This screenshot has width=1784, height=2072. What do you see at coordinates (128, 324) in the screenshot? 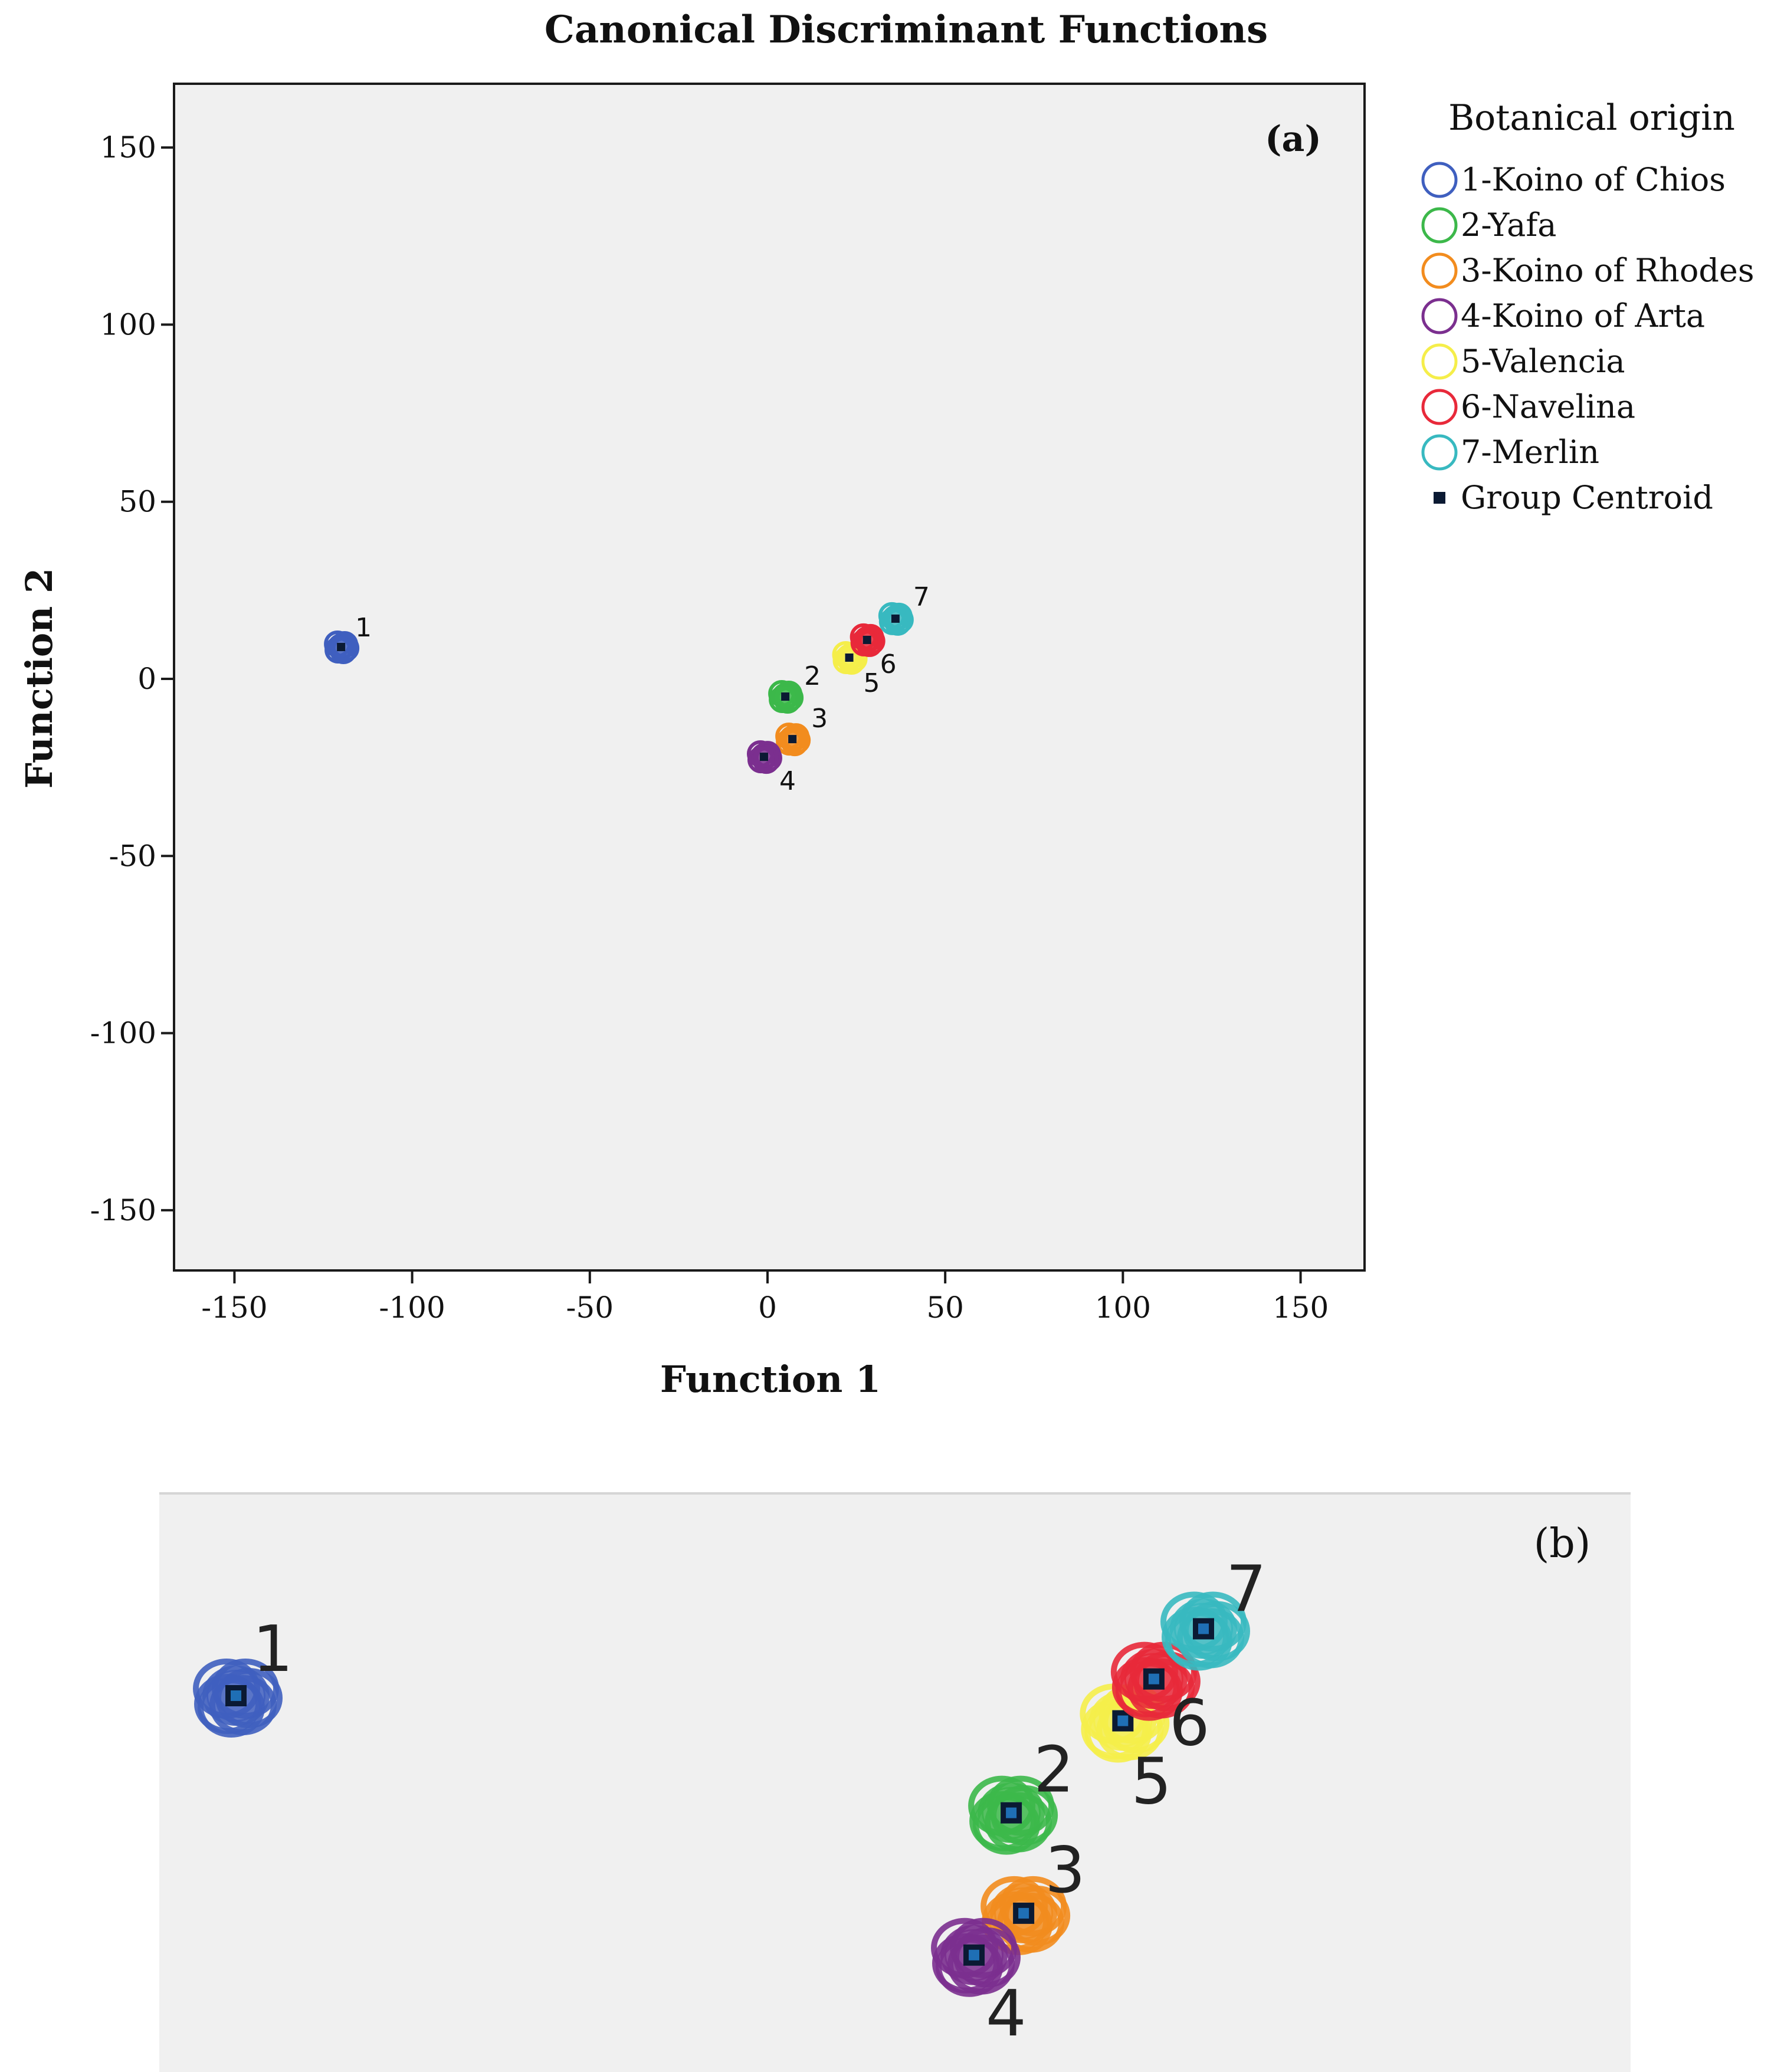
I see `y-tick-label: 100` at bounding box center [128, 324].